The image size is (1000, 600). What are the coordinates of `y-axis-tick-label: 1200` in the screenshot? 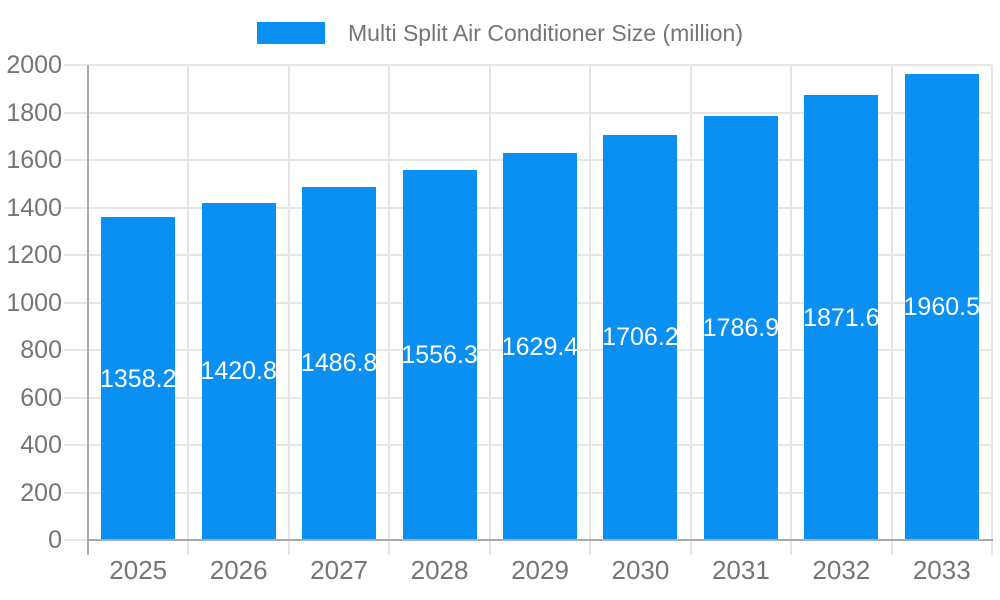 It's located at (34, 255).